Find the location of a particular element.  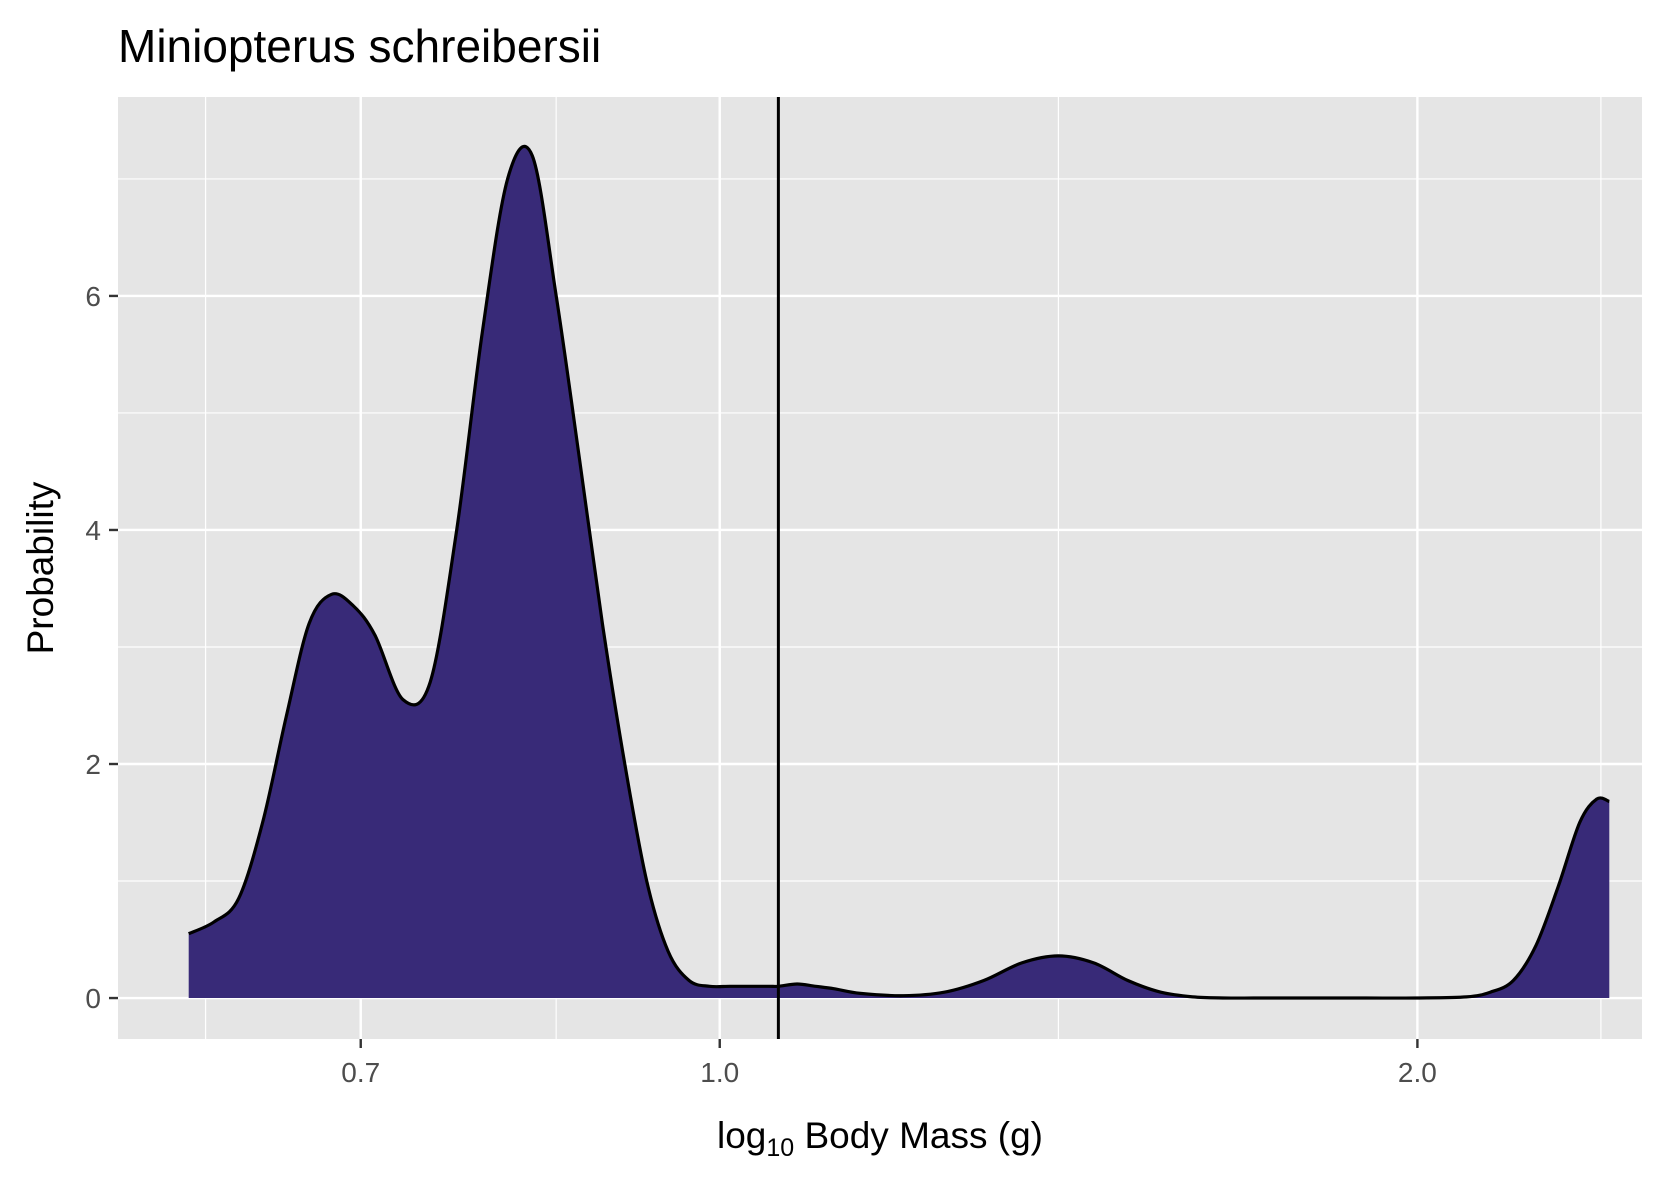

x-tick-label: 1.0 is located at coordinates (719, 1072).